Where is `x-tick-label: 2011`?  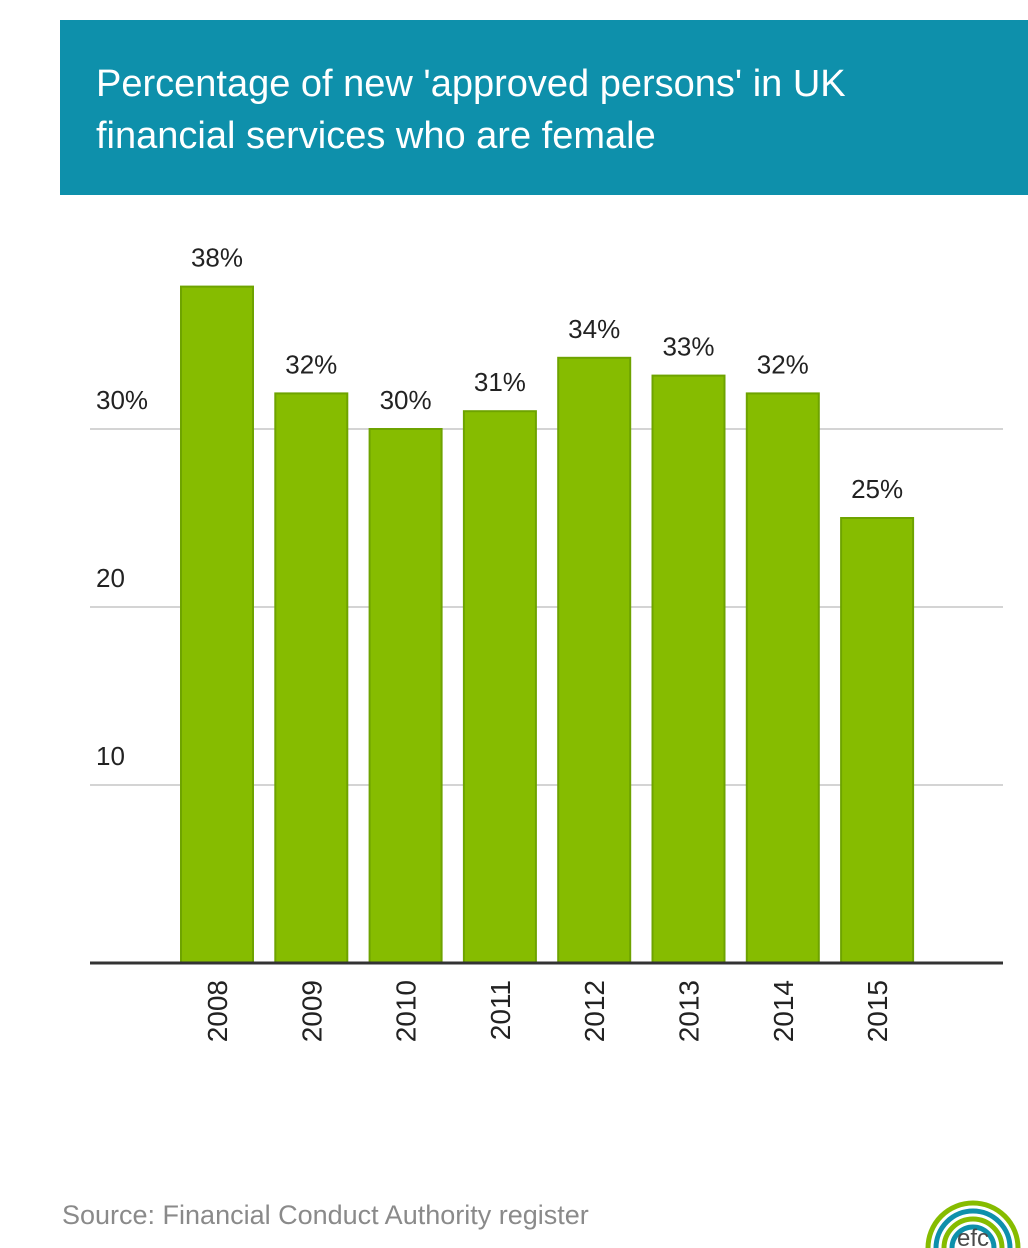 x-tick-label: 2011 is located at coordinates (500, 1010).